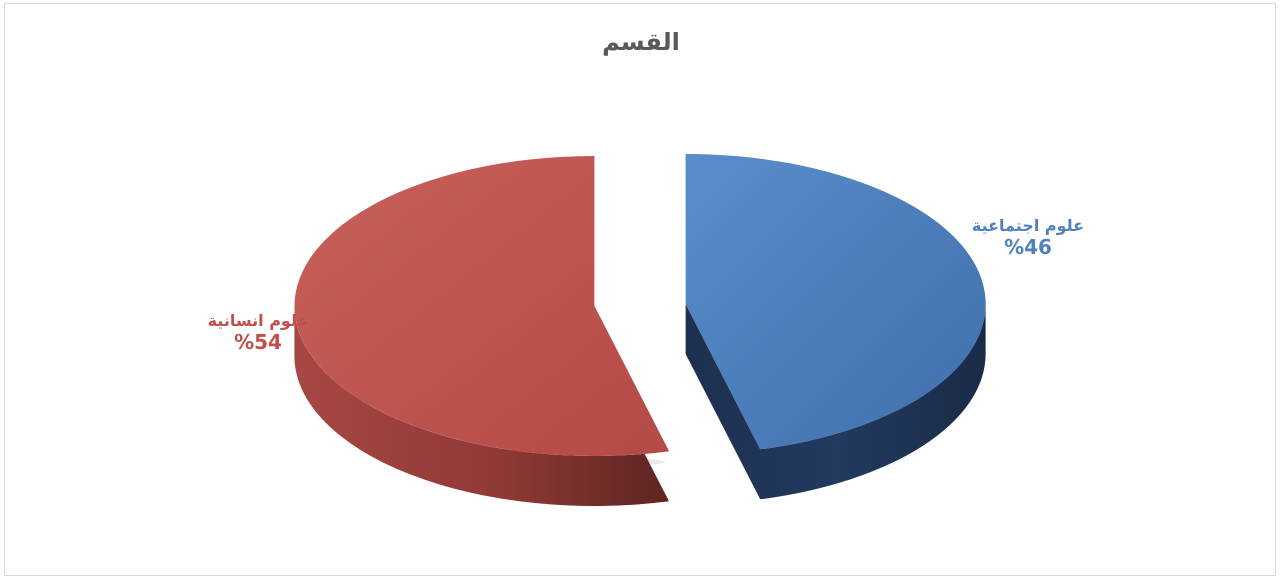 This screenshot has width=1282, height=579. I want to click on data-label-a-value: %46, so click(1028, 247).